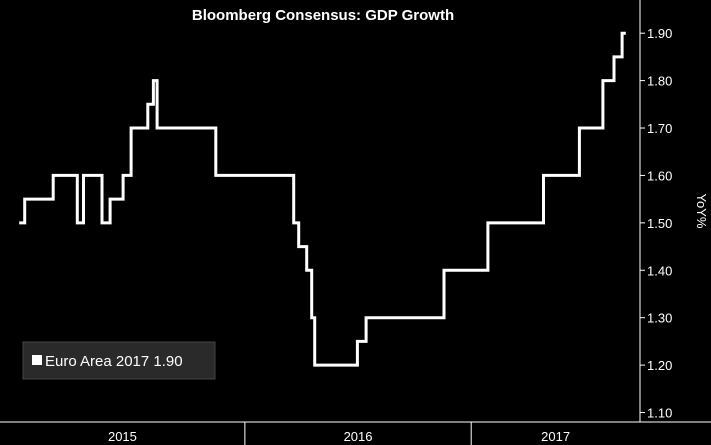 The height and width of the screenshot is (445, 711). Describe the element at coordinates (659, 81) in the screenshot. I see `y-tick-label: 1.80` at that location.